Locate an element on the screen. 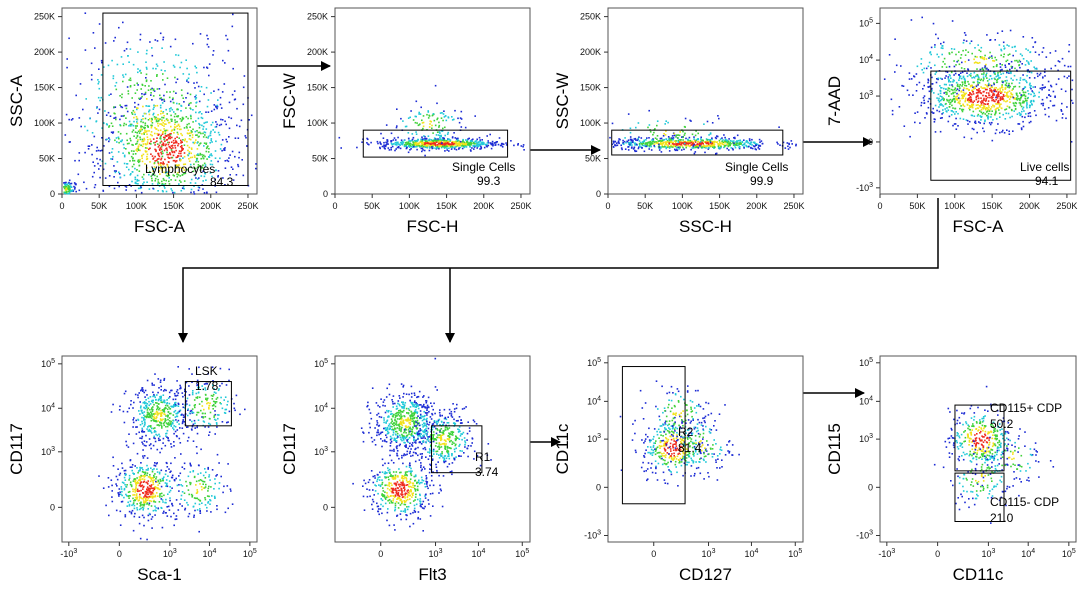  x-tick-label: 100K is located at coordinates (682, 206).